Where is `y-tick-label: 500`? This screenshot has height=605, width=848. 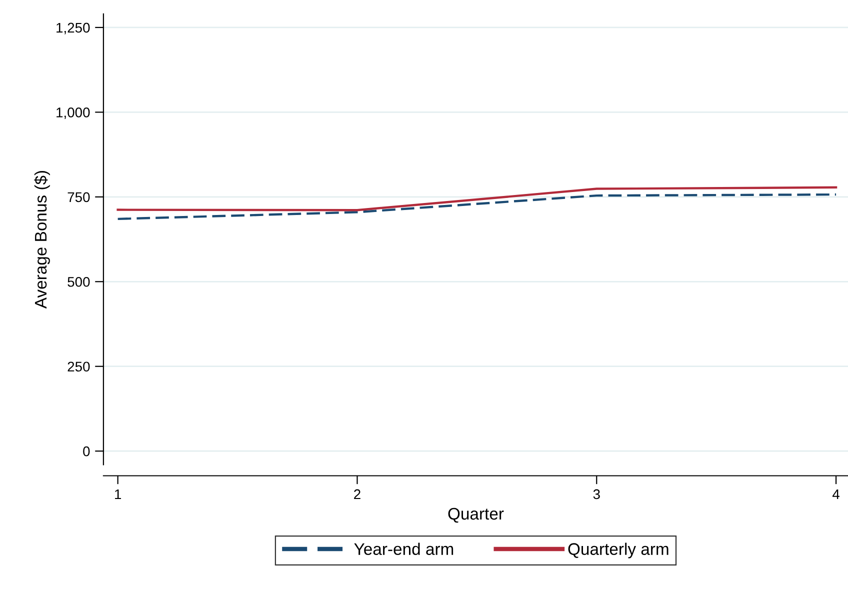
y-tick-label: 500 is located at coordinates (79, 281).